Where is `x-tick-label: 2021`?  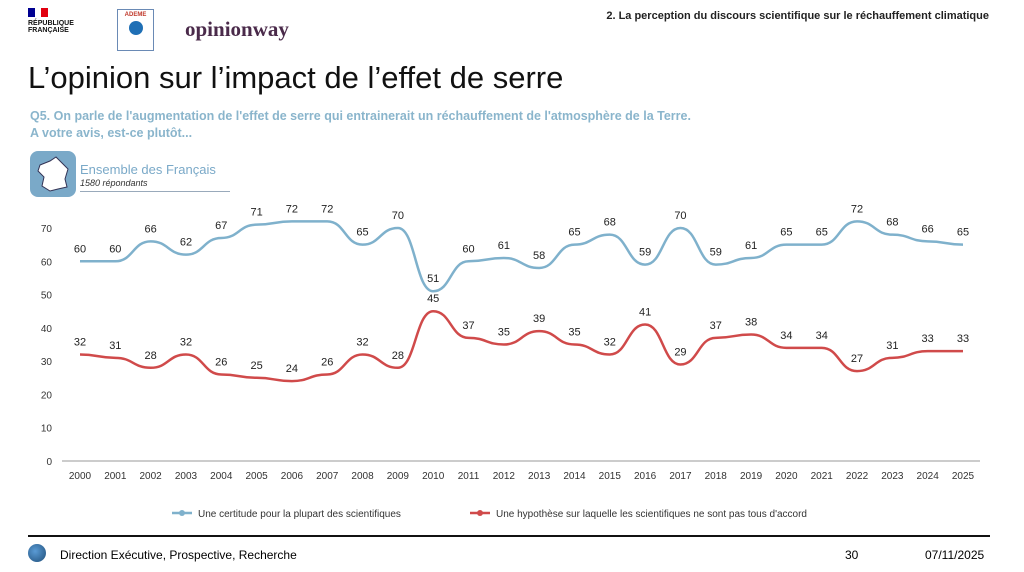 x-tick-label: 2021 is located at coordinates (822, 476).